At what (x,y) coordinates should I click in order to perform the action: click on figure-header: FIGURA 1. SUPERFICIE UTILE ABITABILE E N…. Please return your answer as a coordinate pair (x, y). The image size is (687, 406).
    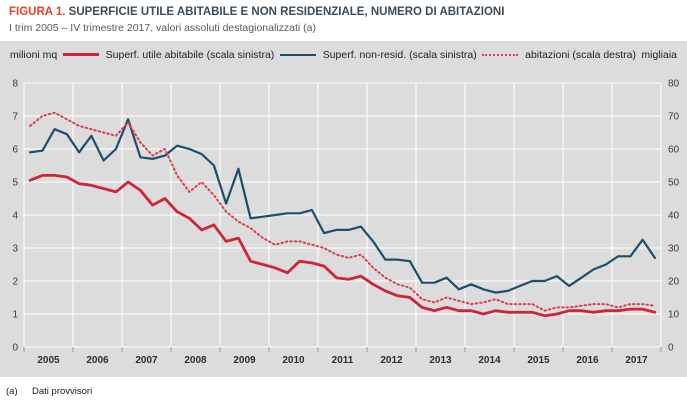
    Looking at the image, I should click on (343, 17).